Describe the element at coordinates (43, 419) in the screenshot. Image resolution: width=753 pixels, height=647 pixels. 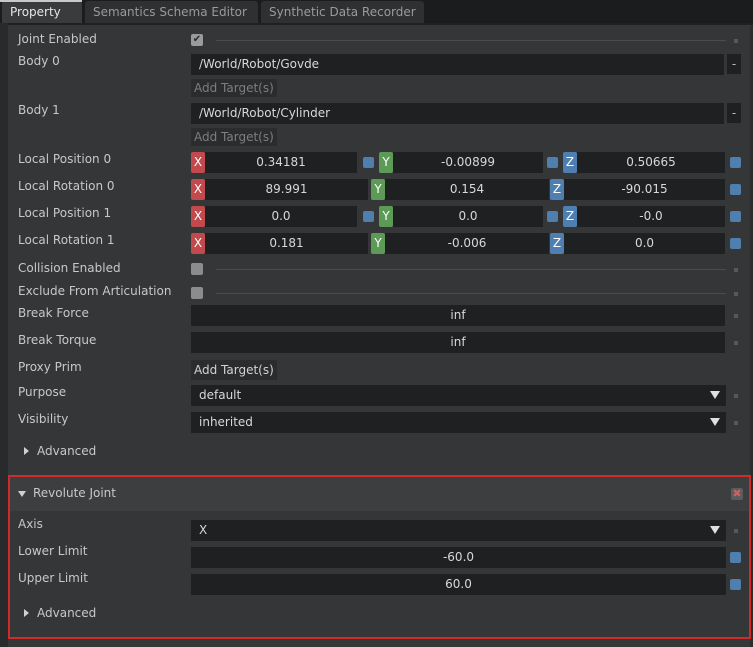
I see `visibility-label: Visibility` at that location.